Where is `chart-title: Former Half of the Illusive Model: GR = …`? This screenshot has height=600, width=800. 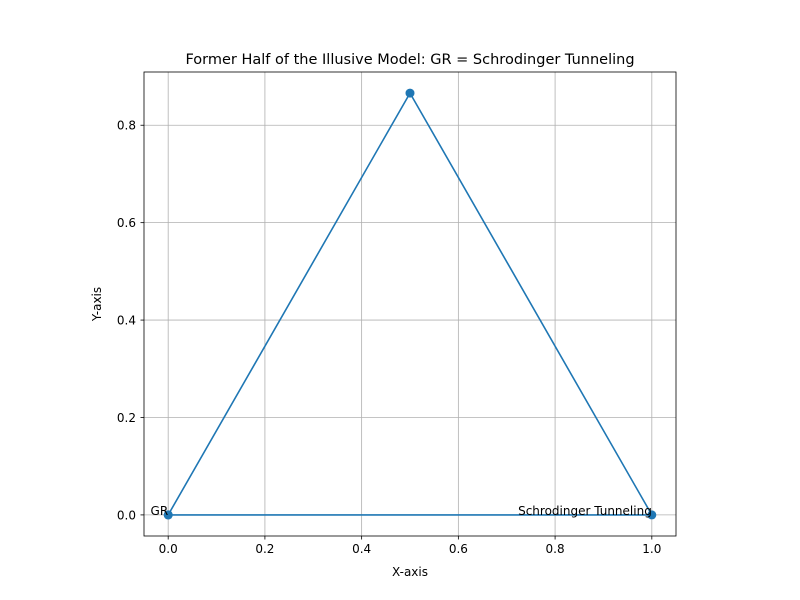 chart-title: Former Half of the Illusive Model: GR = … is located at coordinates (409, 60).